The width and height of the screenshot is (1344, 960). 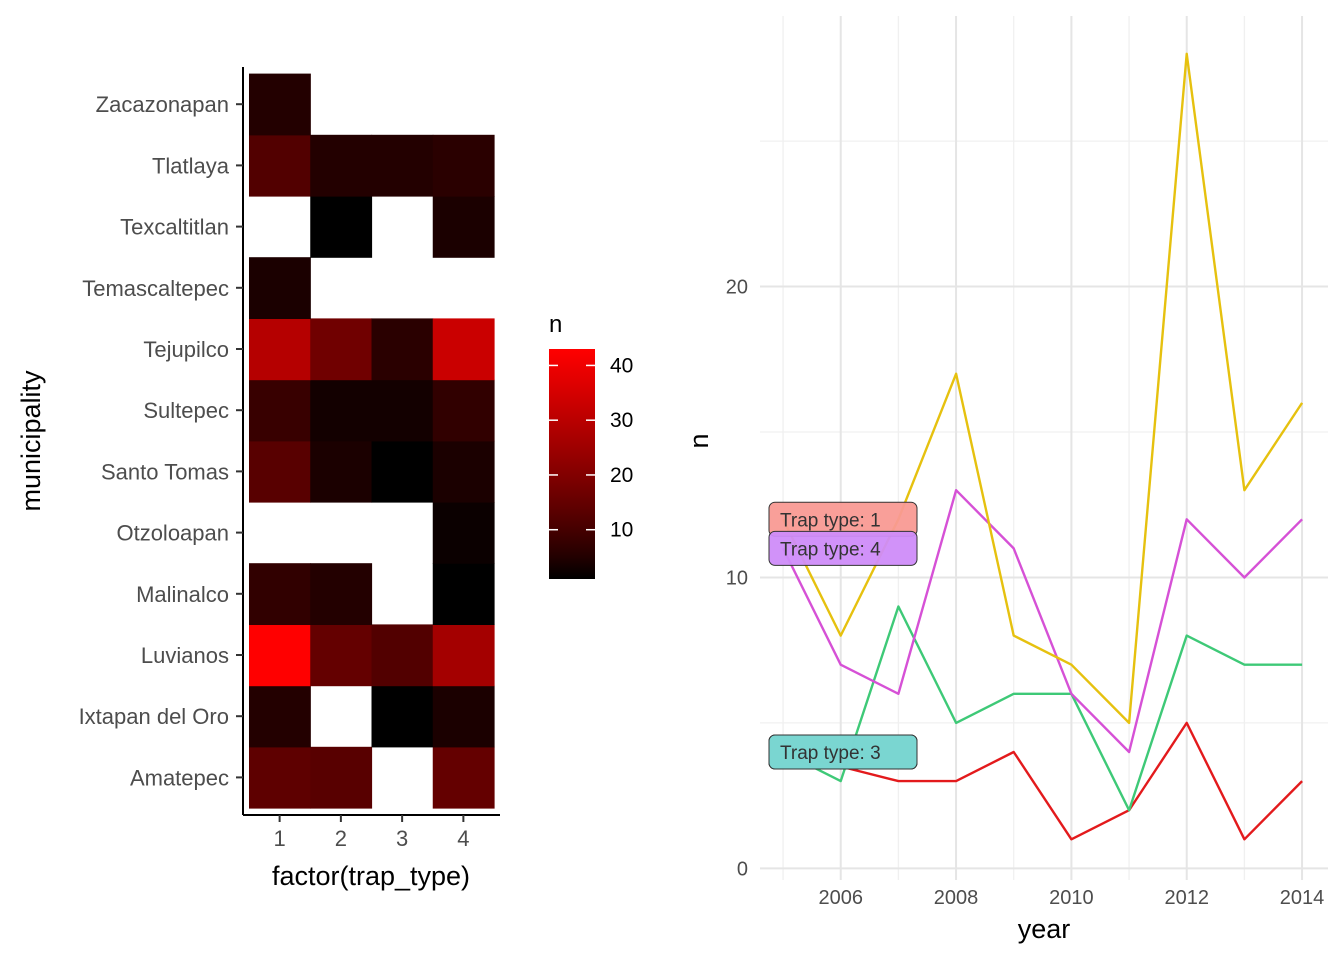 I want to click on legend-colorbar, so click(x=572, y=464).